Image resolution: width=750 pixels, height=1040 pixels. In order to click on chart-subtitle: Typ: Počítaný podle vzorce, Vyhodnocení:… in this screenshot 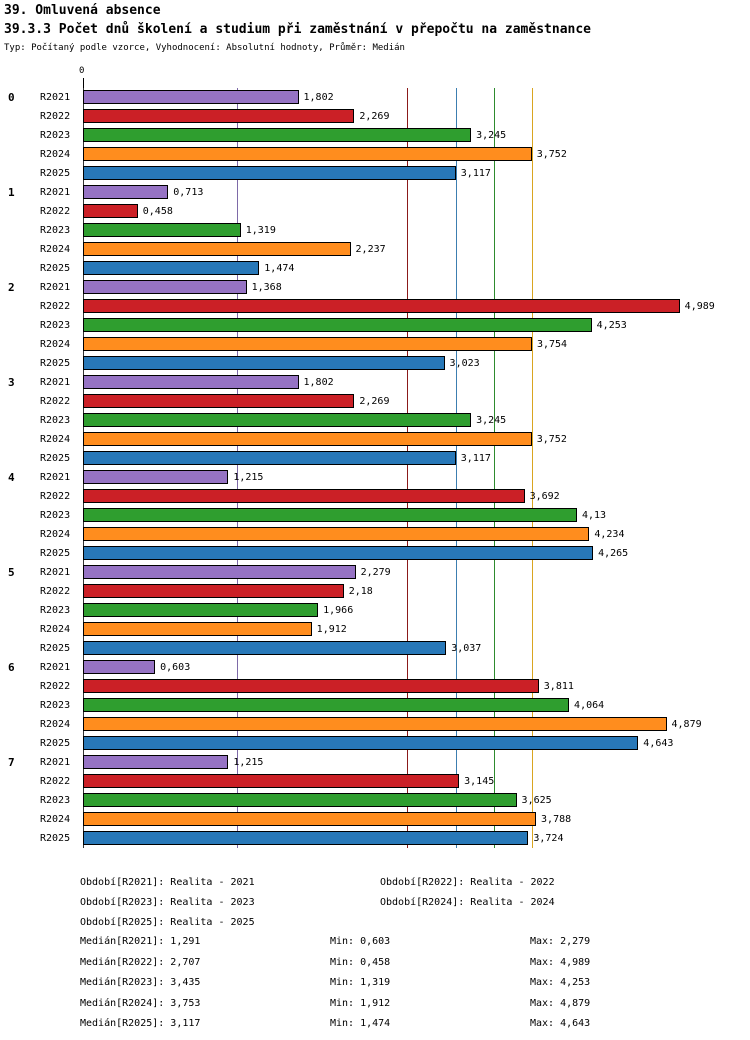, I will do `click(204, 48)`.